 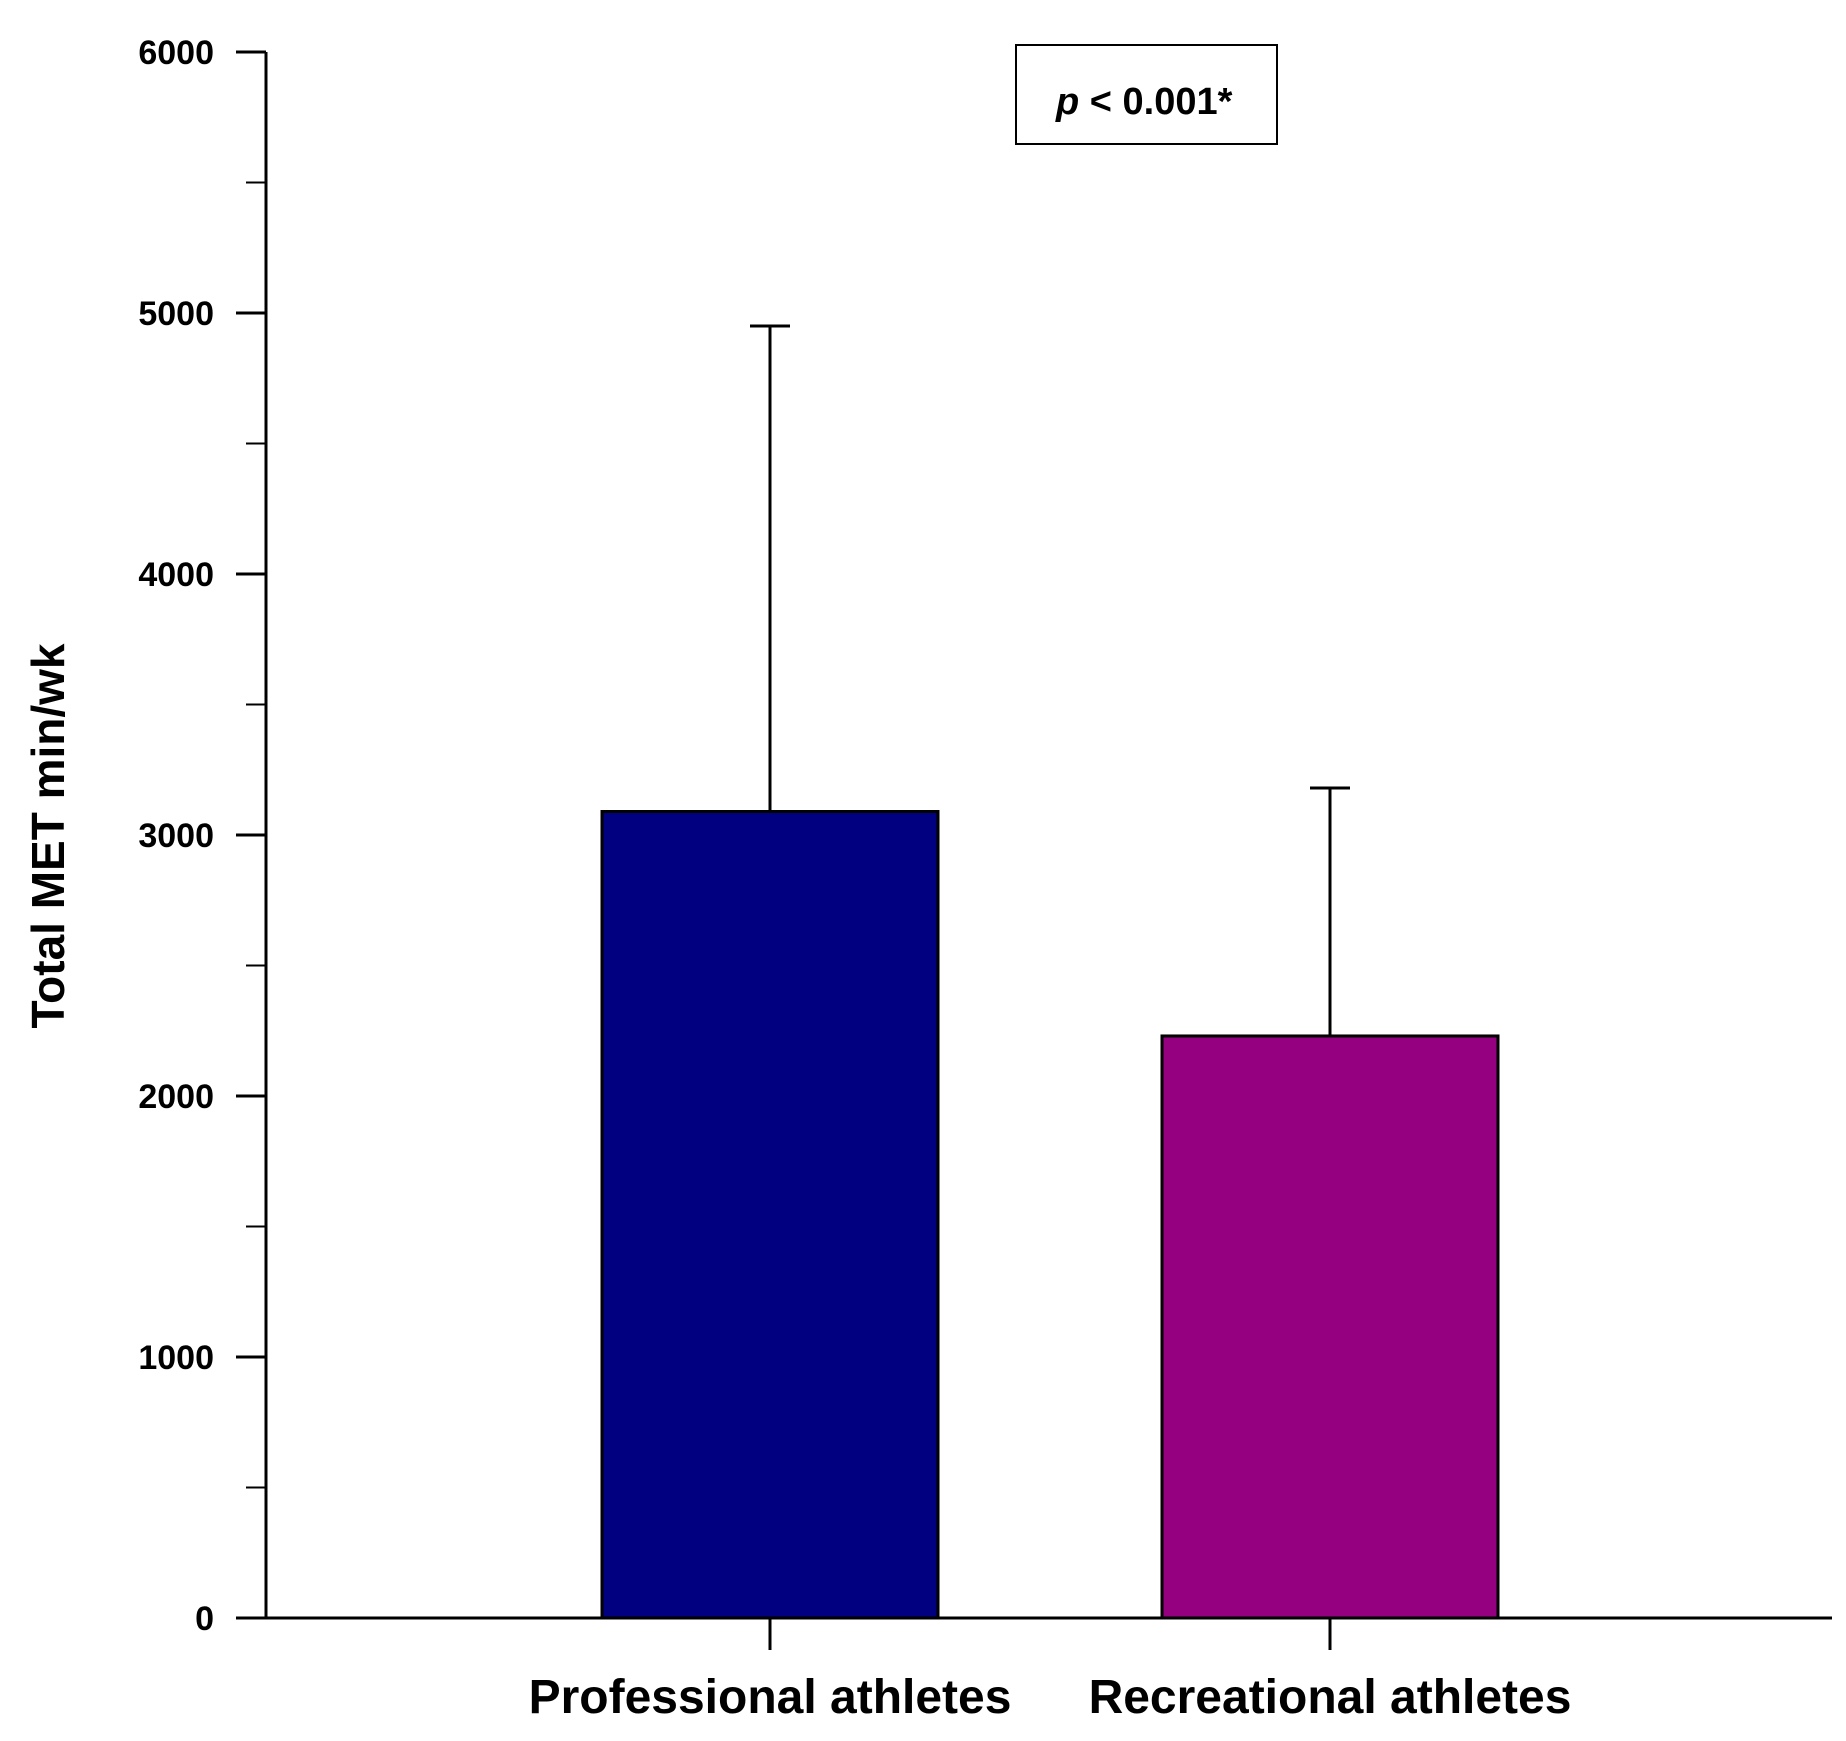 What do you see at coordinates (770, 1697) in the screenshot?
I see `category-label: Professional athletes` at bounding box center [770, 1697].